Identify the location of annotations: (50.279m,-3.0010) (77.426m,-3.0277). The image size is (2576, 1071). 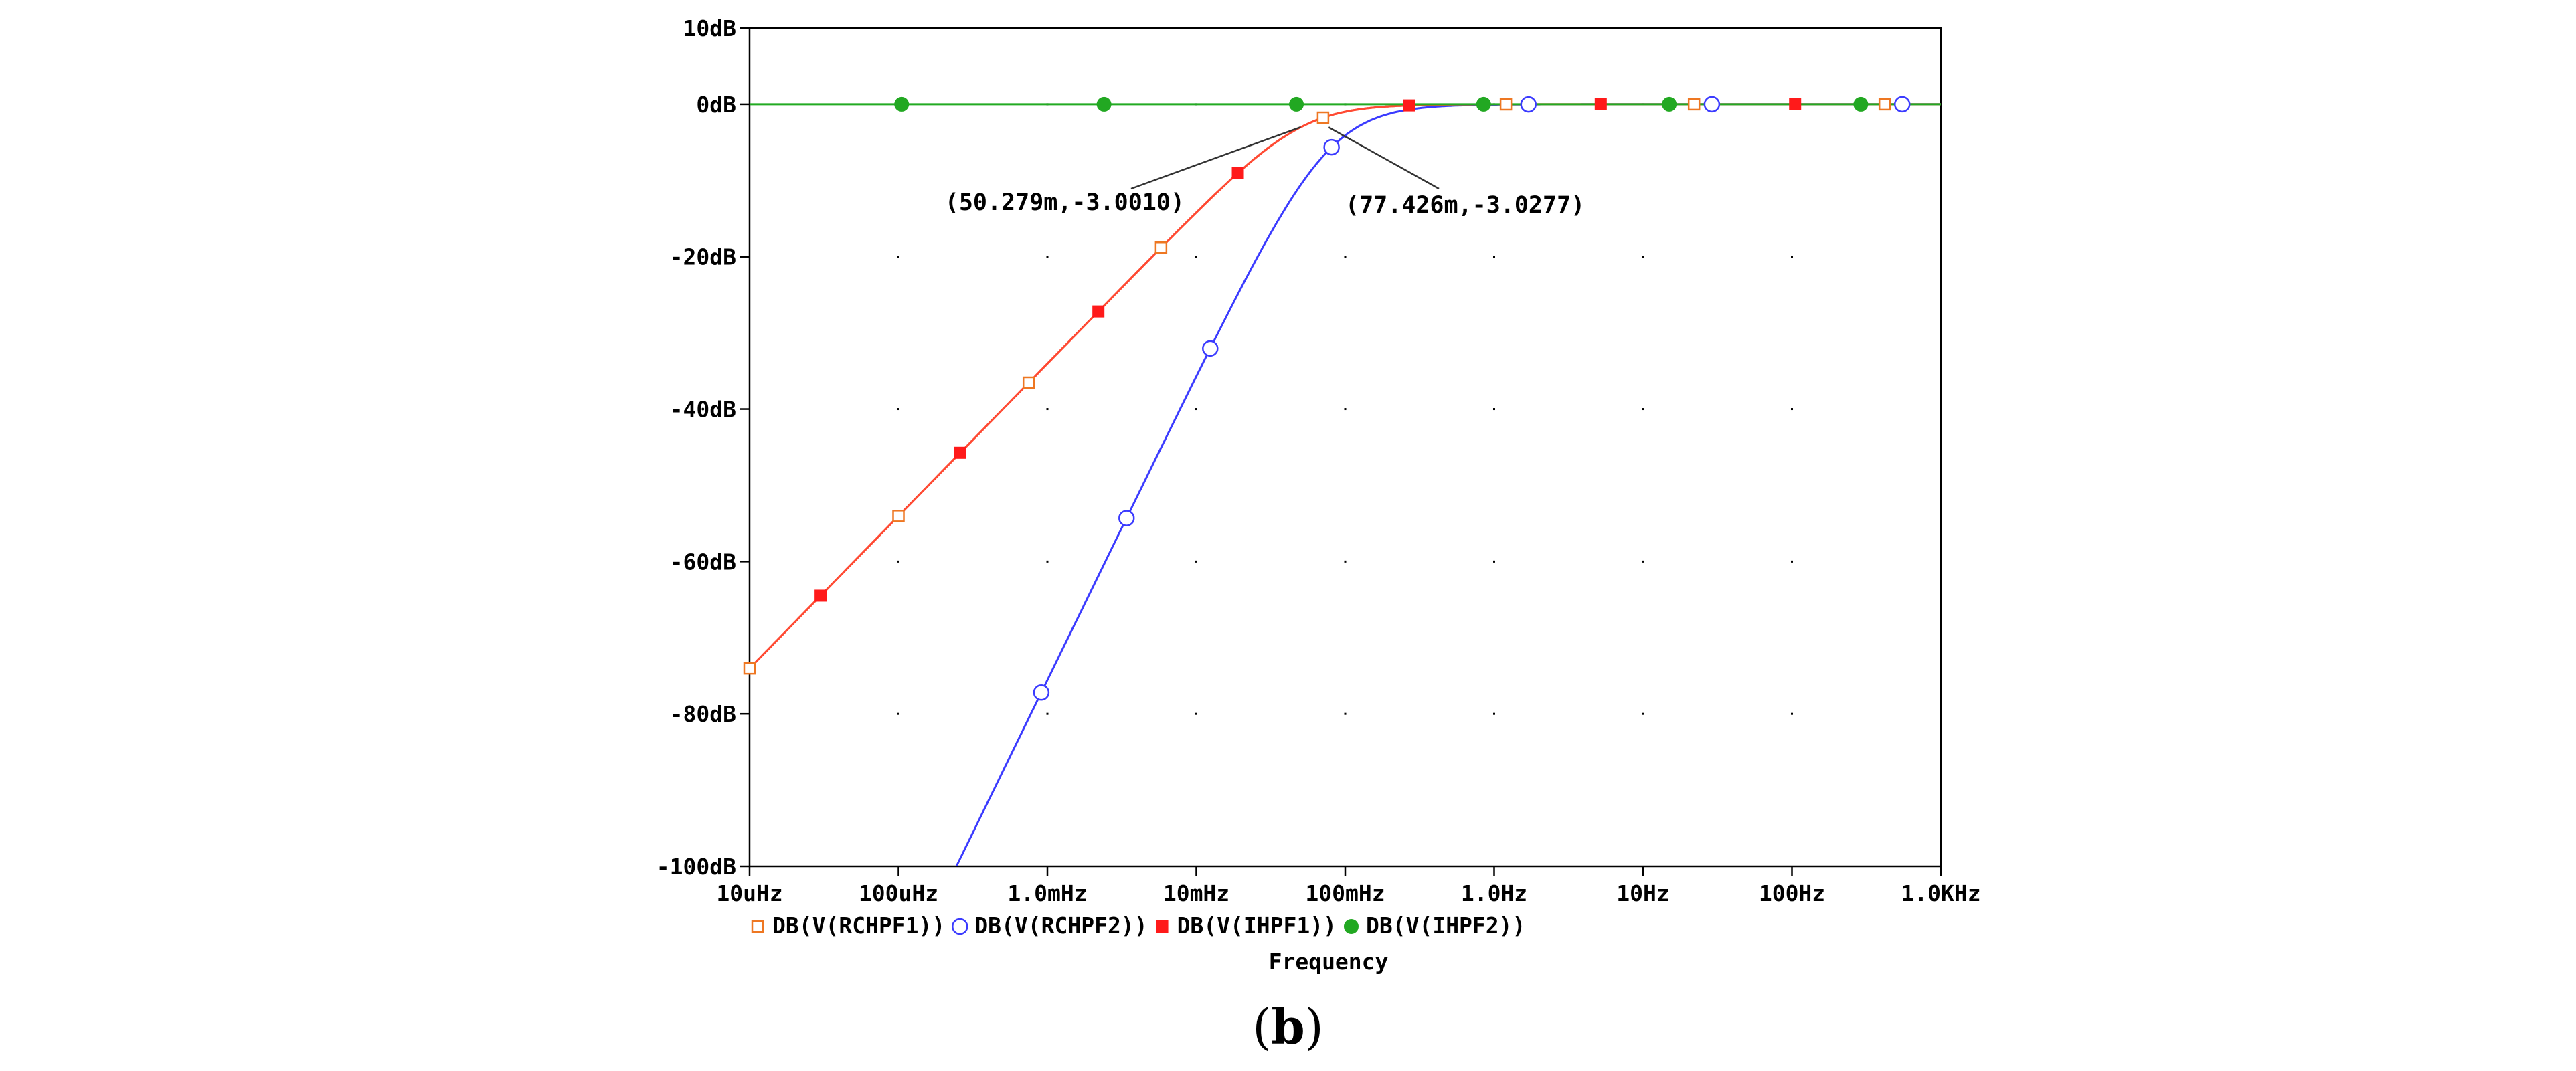
(1265, 172).